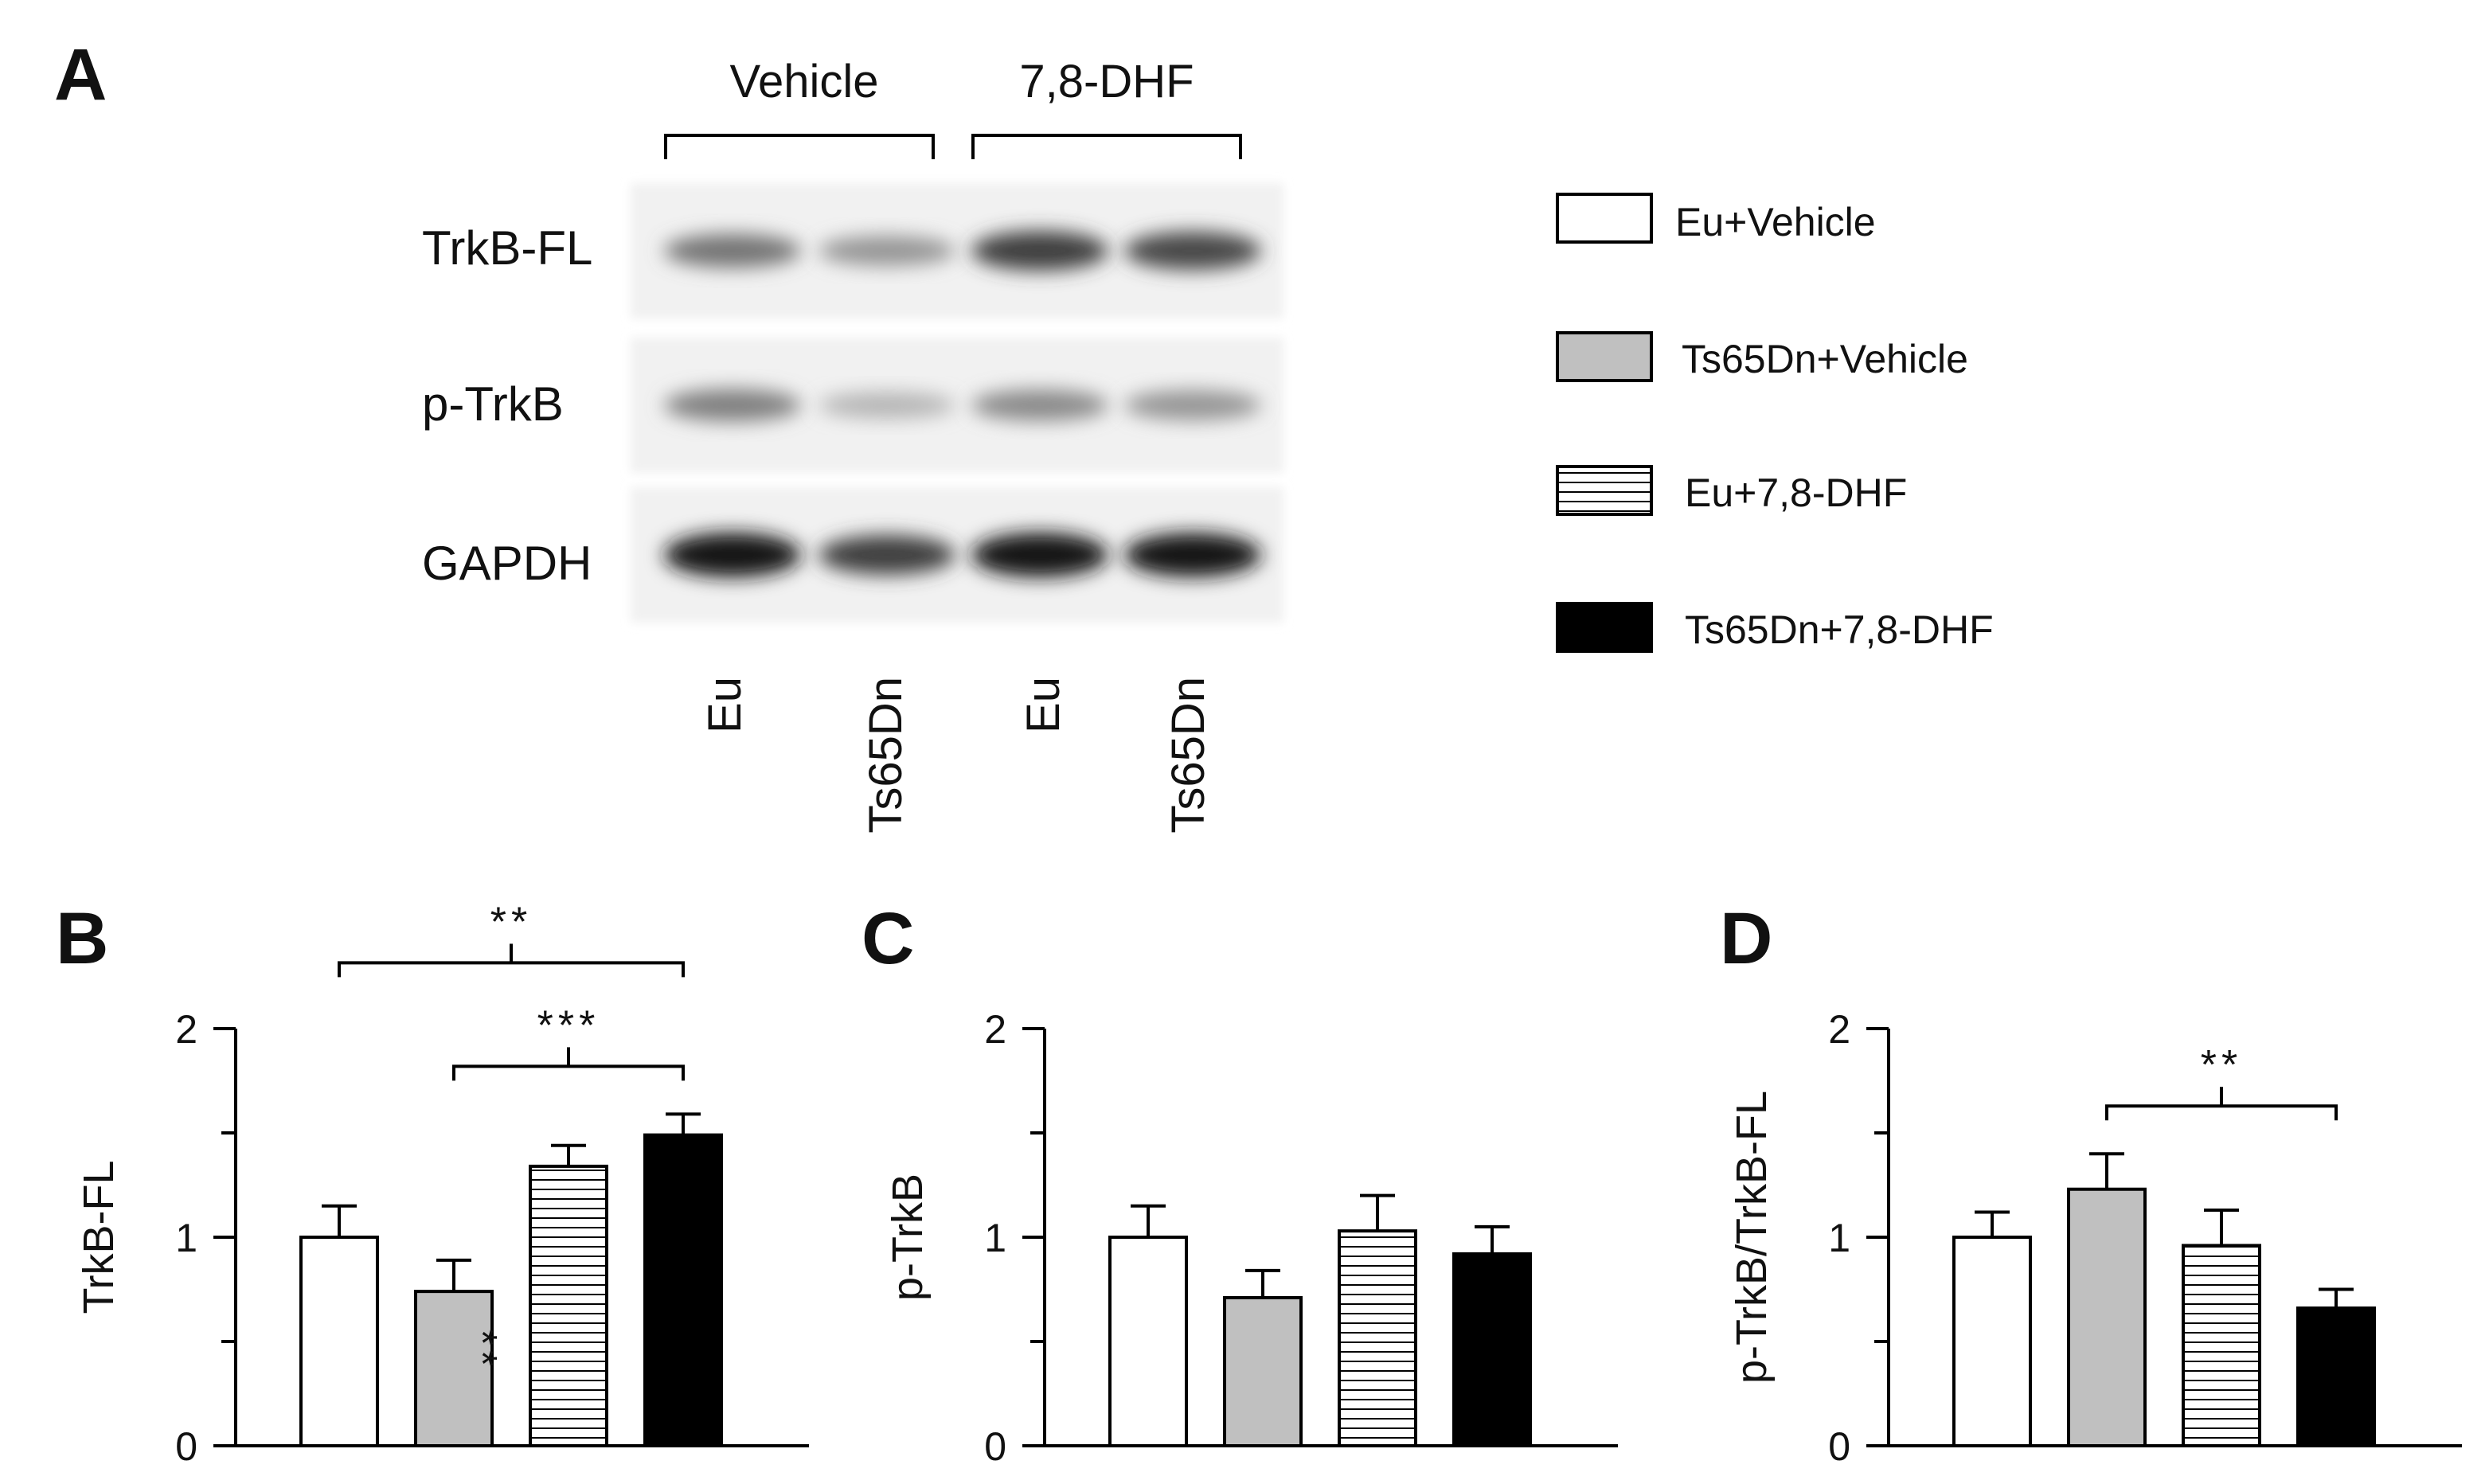  What do you see at coordinates (1839, 629) in the screenshot?
I see `legend-label-ts-dhf: Ts65Dn+7,8-DHF` at bounding box center [1839, 629].